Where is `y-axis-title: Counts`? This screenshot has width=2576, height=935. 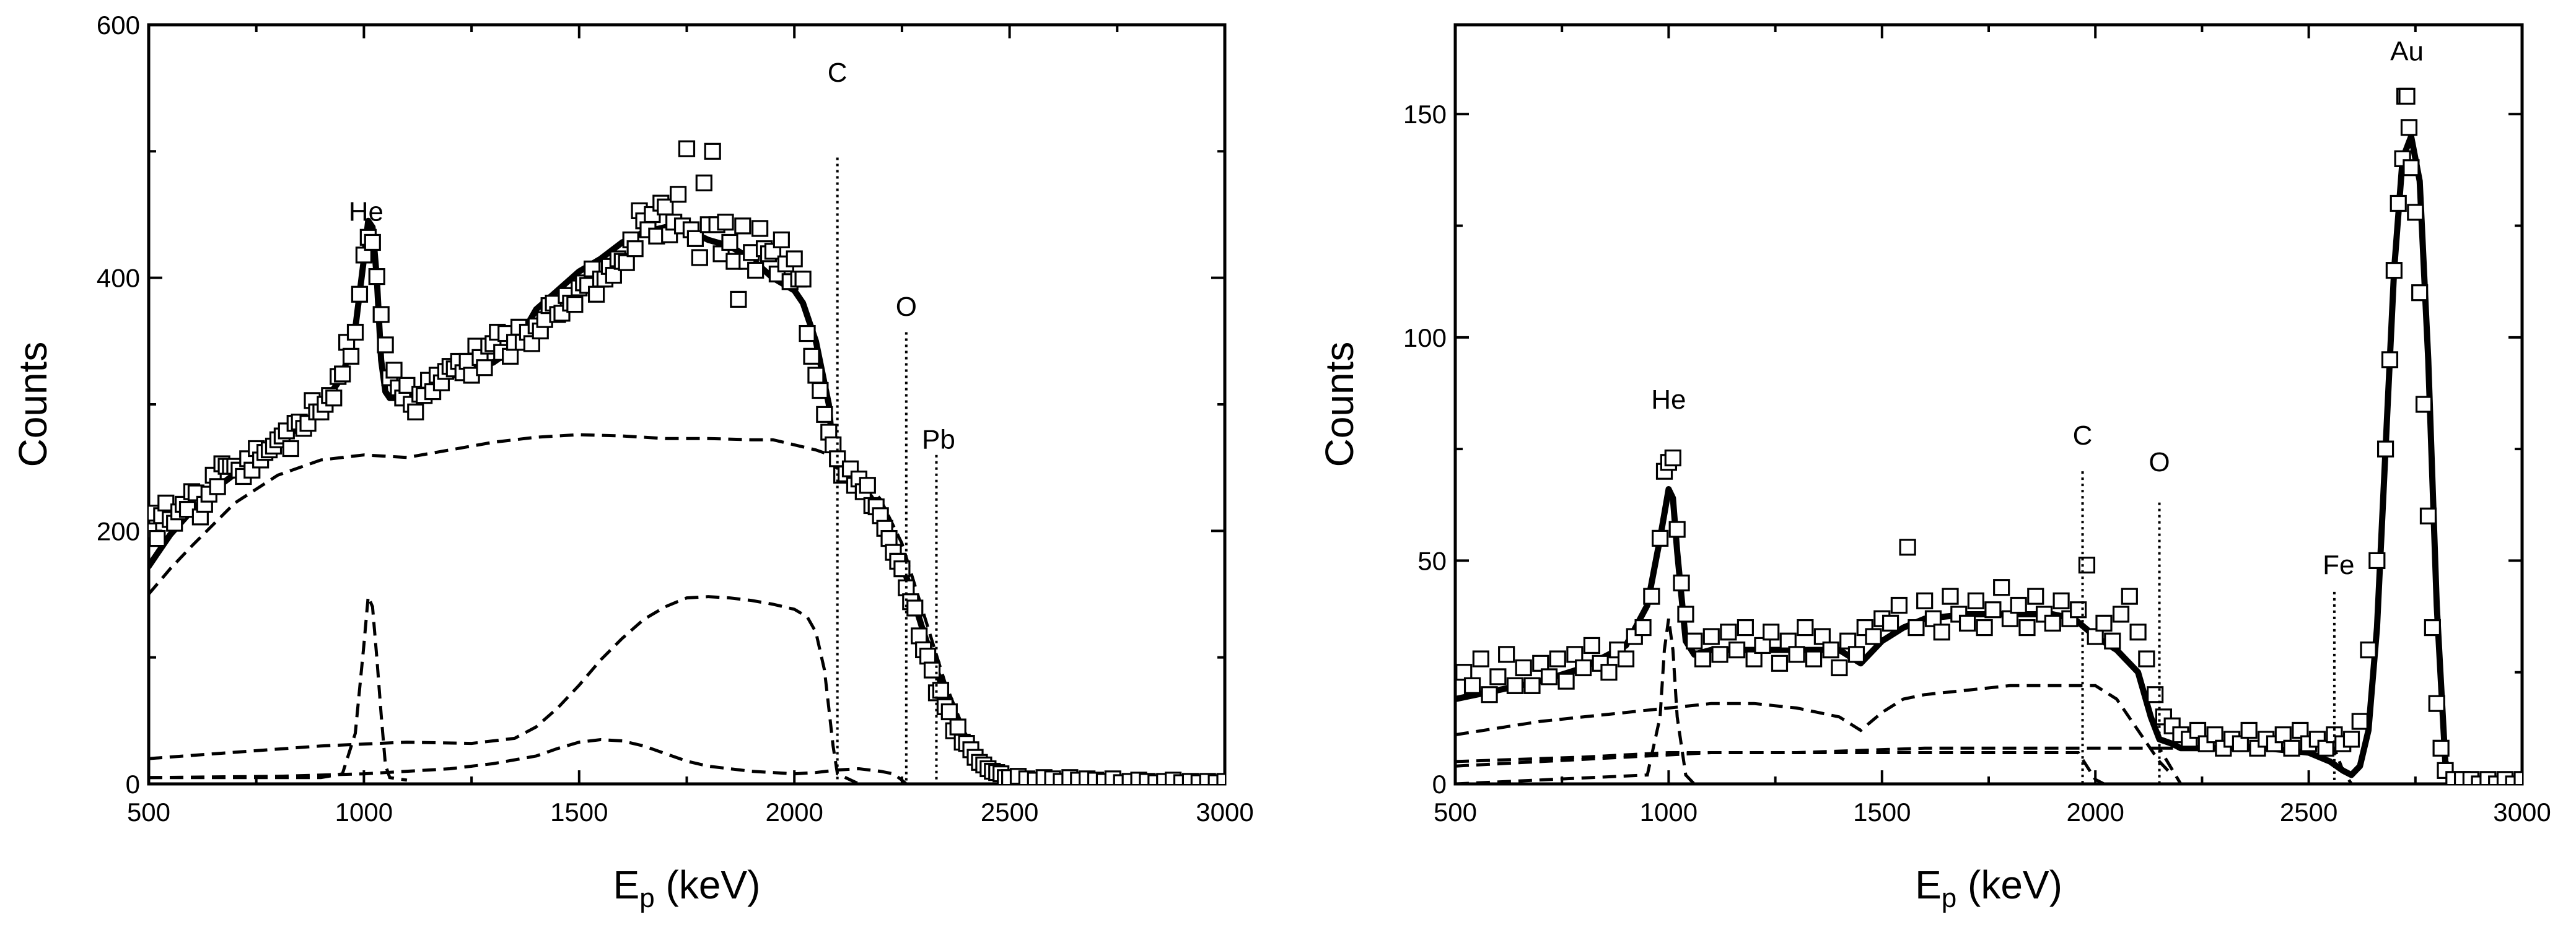
y-axis-title: Counts is located at coordinates (1339, 405).